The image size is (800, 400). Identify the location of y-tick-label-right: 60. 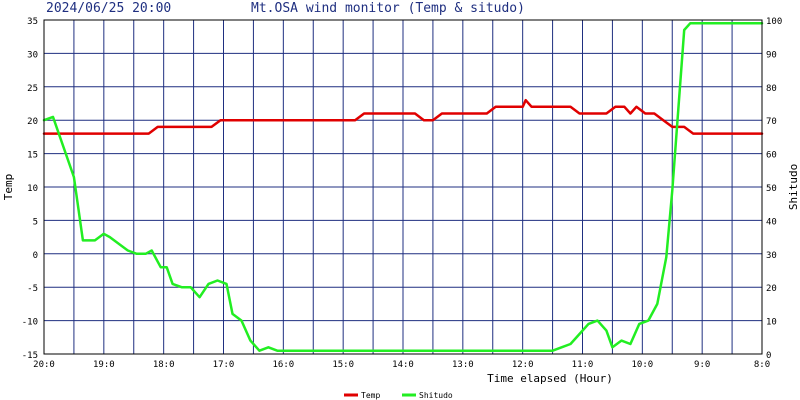
(771, 156).